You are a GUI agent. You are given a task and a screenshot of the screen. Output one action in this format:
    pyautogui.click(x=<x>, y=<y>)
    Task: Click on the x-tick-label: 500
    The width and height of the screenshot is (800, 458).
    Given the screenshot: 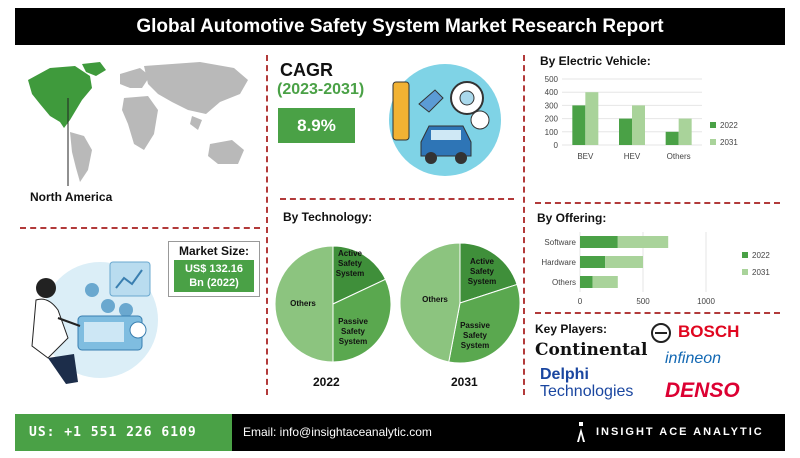 What is the action you would take?
    pyautogui.click(x=643, y=301)
    